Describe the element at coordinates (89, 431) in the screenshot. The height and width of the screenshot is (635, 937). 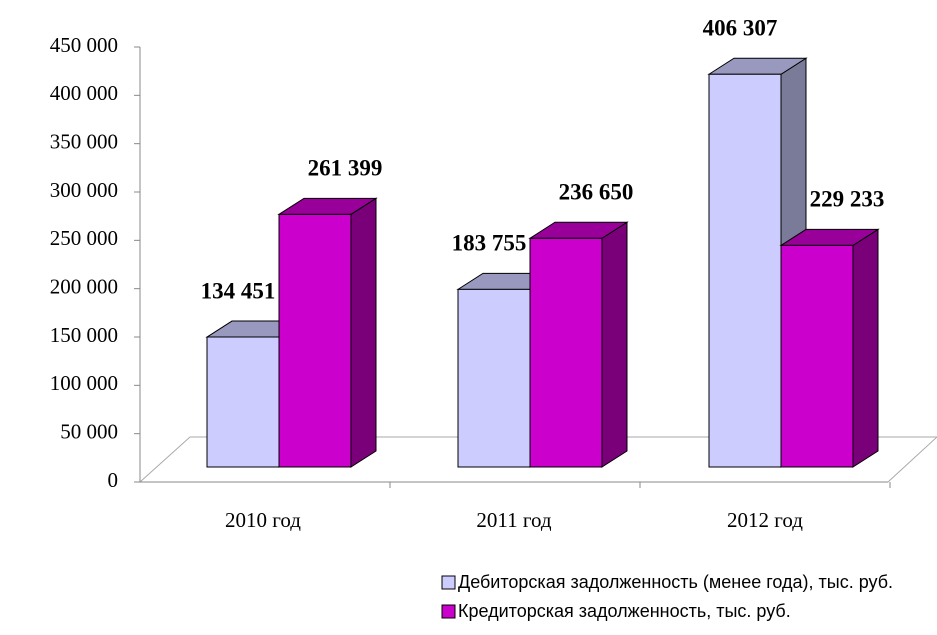
I see `y-tick-label: 50 000` at that location.